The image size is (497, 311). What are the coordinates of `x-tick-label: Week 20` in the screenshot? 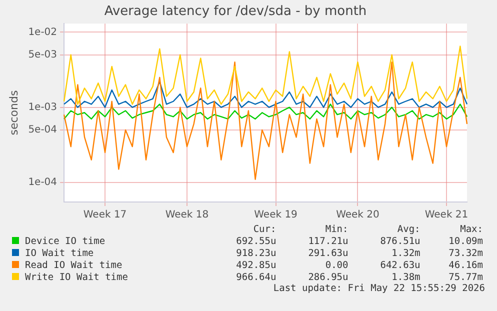 It's located at (358, 215).